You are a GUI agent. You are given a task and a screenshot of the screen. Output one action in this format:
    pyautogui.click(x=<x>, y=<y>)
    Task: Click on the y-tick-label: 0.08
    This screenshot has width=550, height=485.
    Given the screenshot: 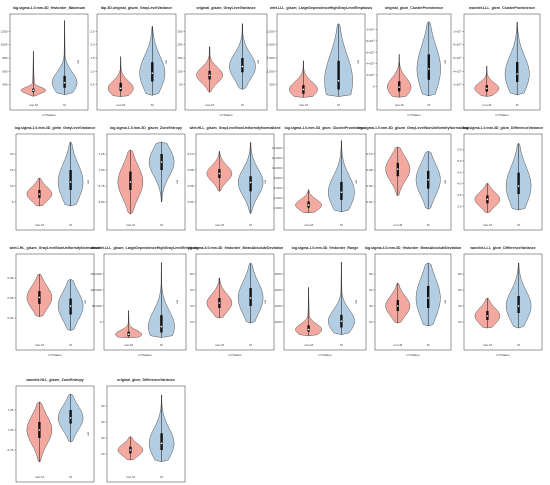 What is the action you would take?
    pyautogui.click(x=369, y=170)
    